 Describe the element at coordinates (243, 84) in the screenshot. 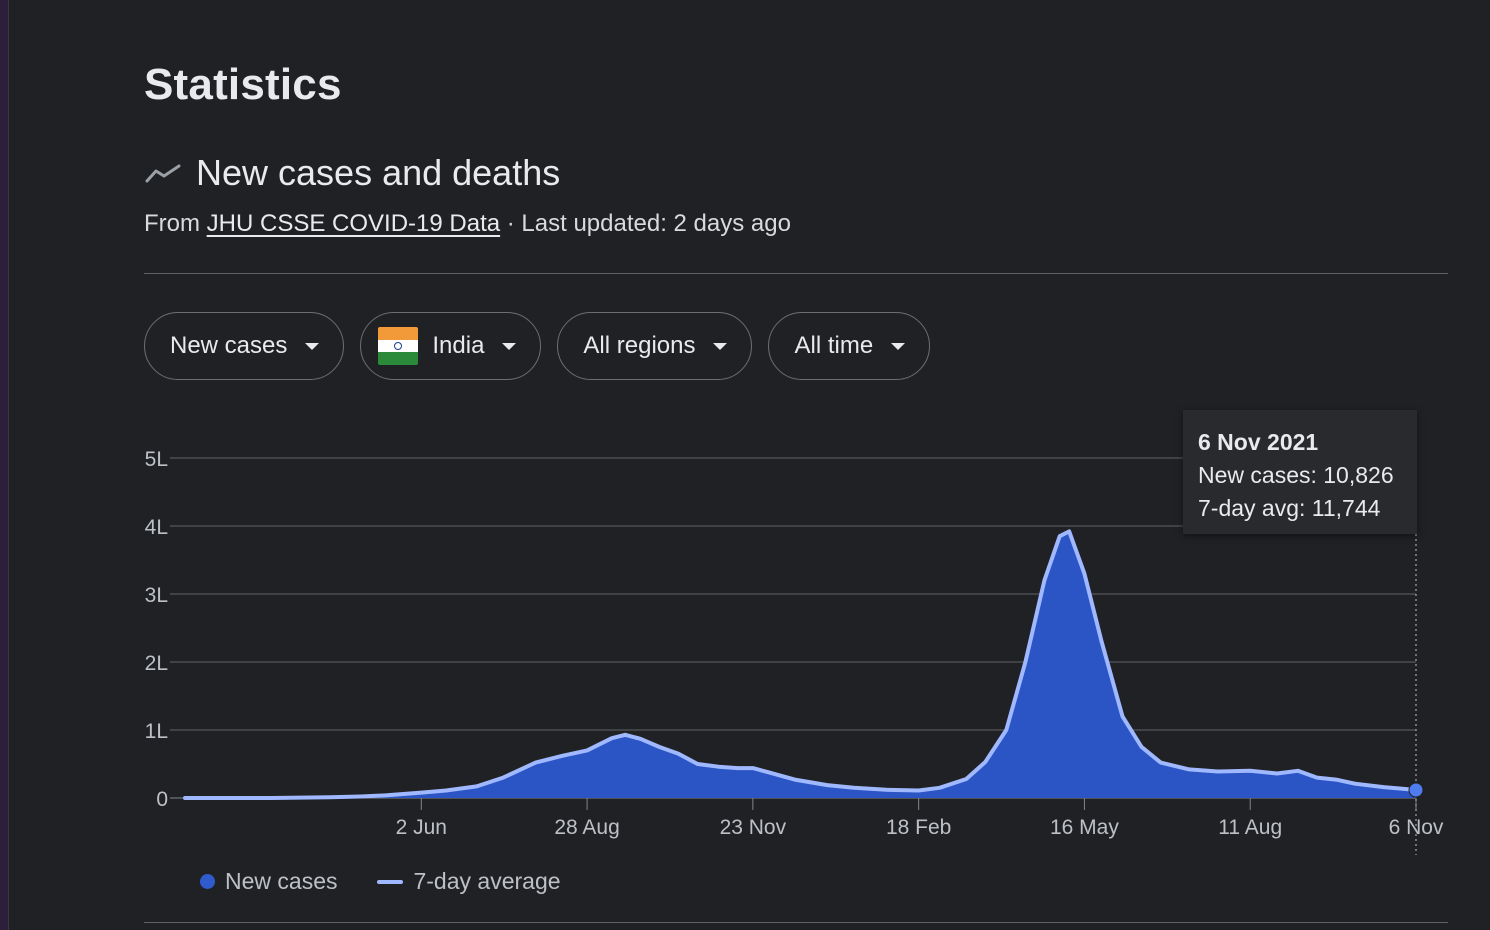

I see `page-title: Statistics` at that location.